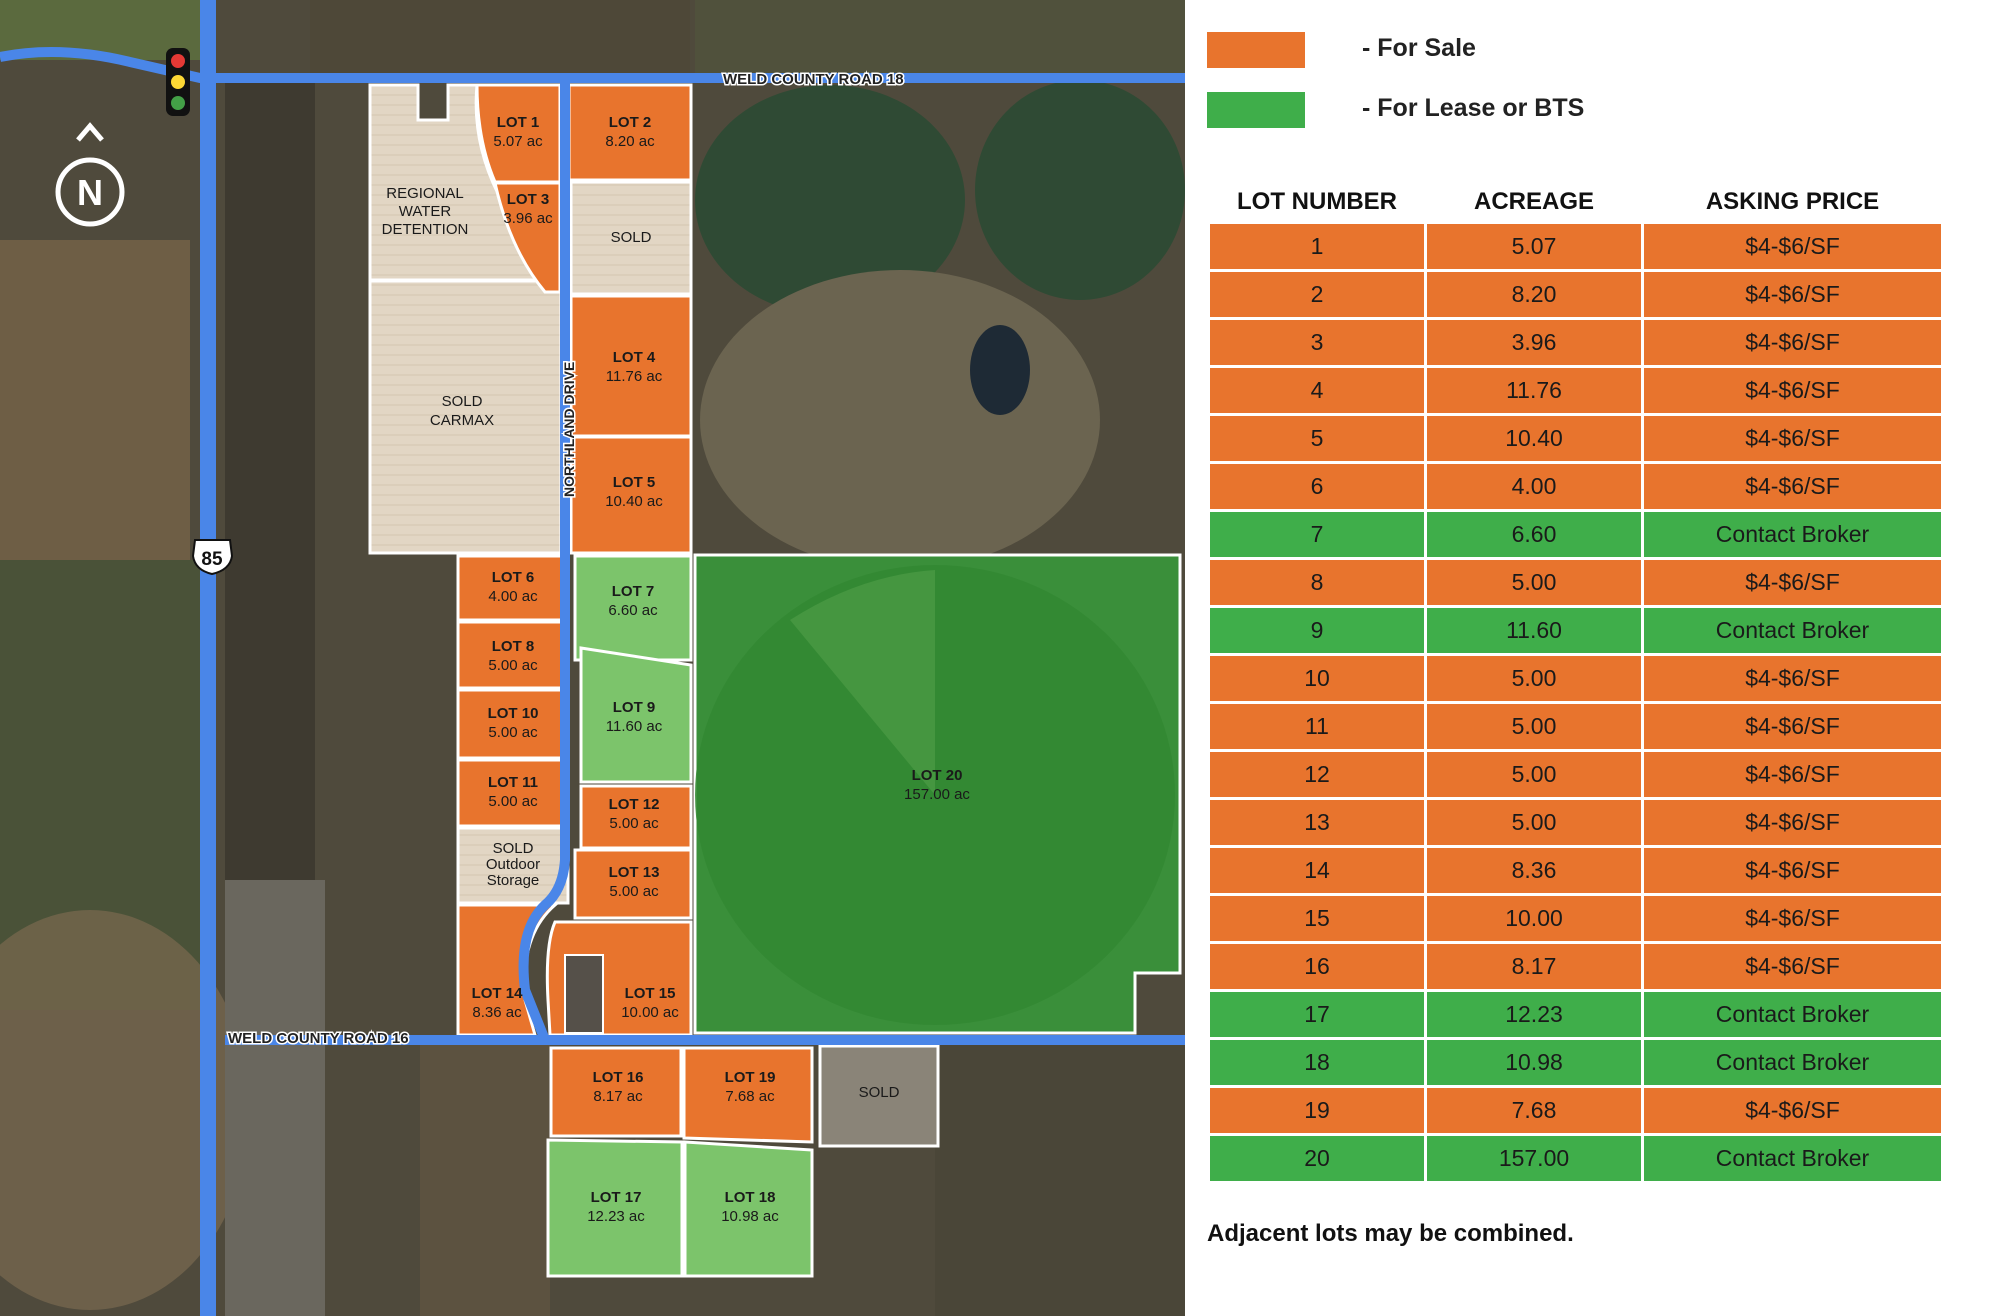  What do you see at coordinates (937, 775) in the screenshot?
I see `lot-label-lot20: LOT 20` at bounding box center [937, 775].